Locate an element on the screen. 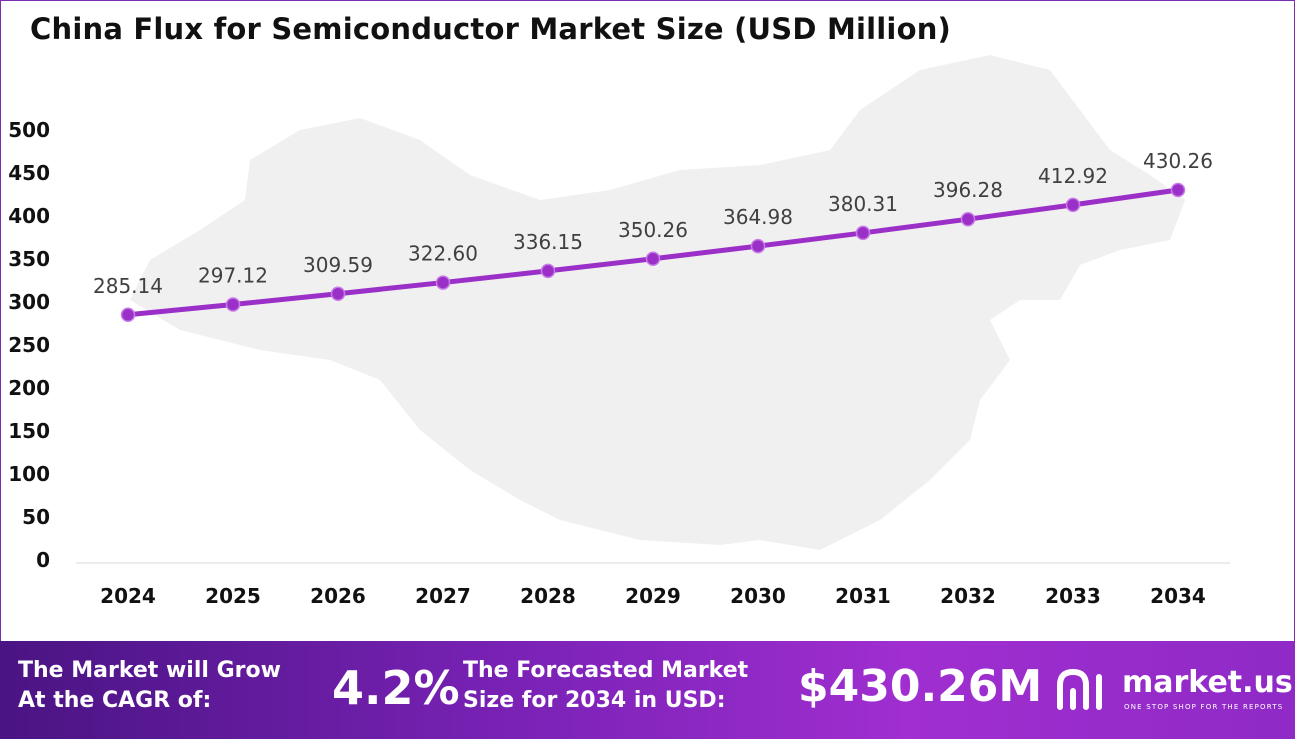 This screenshot has width=1295, height=739. x-tick-label: 2031 is located at coordinates (863, 596).